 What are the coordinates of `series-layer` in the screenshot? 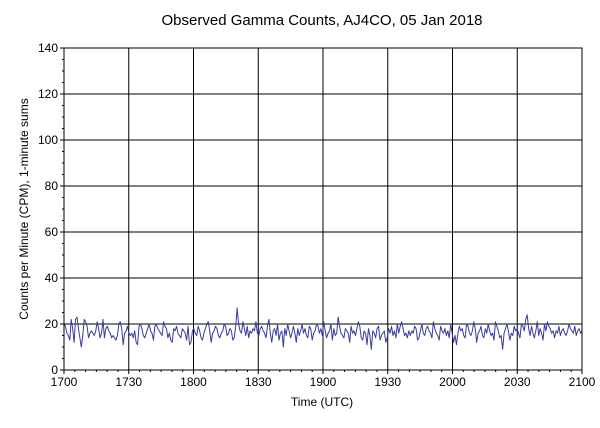 It's located at (323, 328).